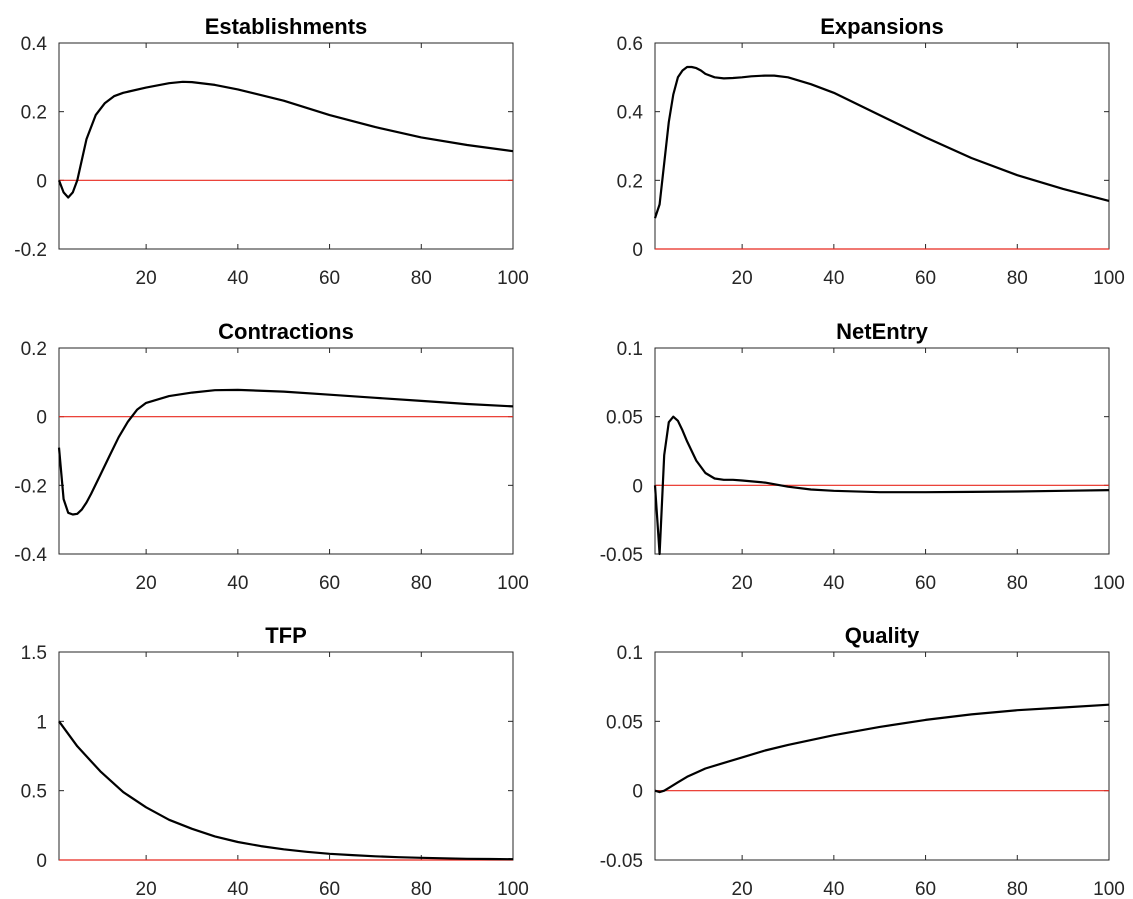  Describe the element at coordinates (41, 722) in the screenshot. I see `y-tick-label: 1` at that location.